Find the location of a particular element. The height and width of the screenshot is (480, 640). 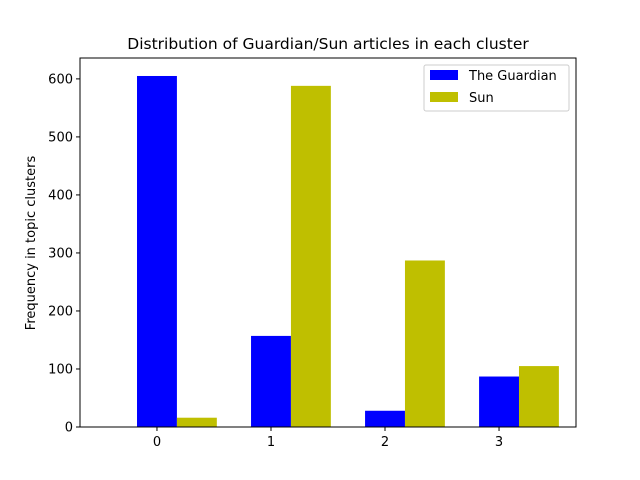

y-tick-label: 100 is located at coordinates (60, 369).